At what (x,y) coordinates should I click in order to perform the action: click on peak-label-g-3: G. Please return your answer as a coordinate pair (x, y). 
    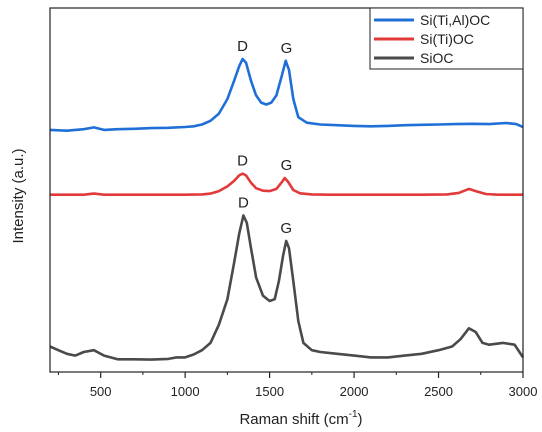
    Looking at the image, I should click on (287, 165).